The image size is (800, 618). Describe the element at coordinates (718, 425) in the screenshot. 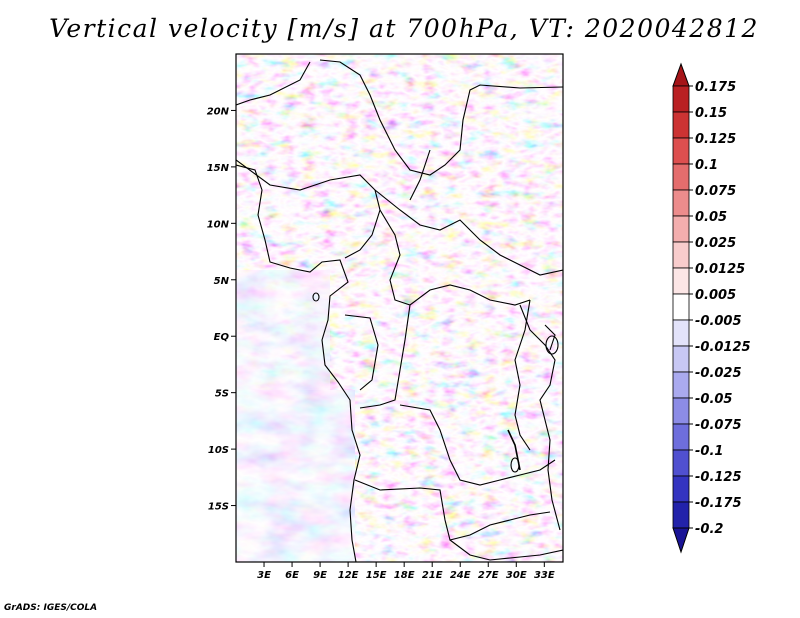

I see `colorbar-label: -0.075` at that location.